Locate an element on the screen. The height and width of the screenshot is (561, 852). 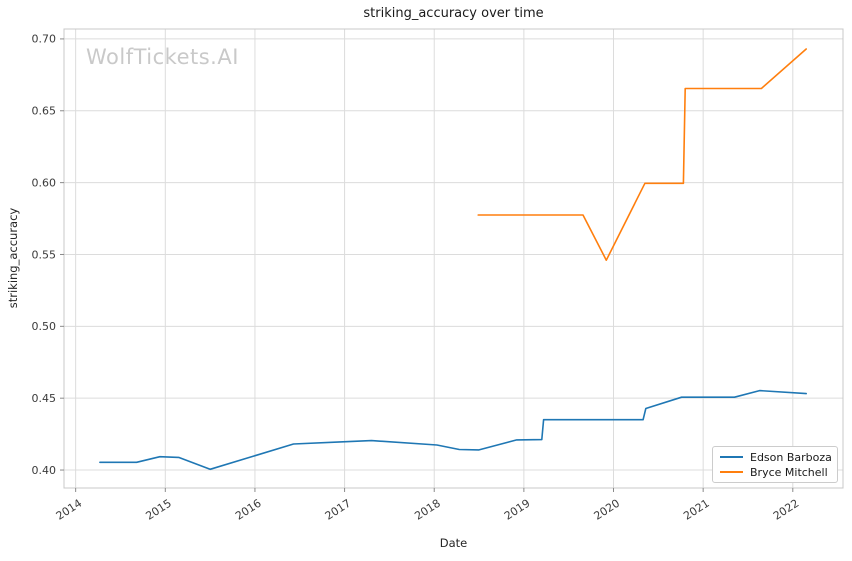
x-tick-label: 2021 is located at coordinates (696, 510).